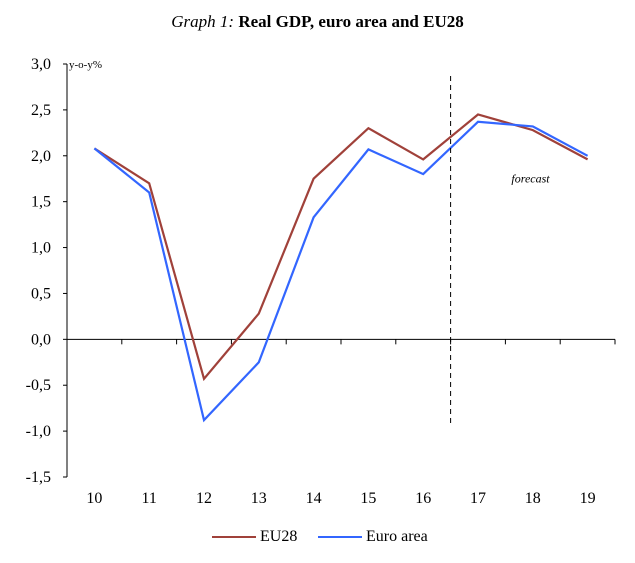 The image size is (635, 563). I want to click on x-tick-label: 14, so click(314, 498).